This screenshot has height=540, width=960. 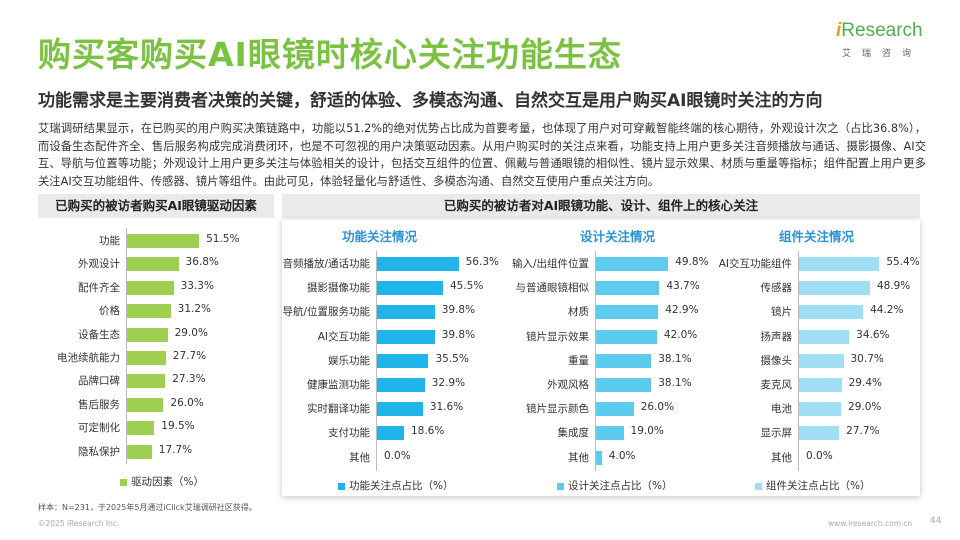 What do you see at coordinates (446, 407) in the screenshot?
I see `function-value-label: 31.6%` at bounding box center [446, 407].